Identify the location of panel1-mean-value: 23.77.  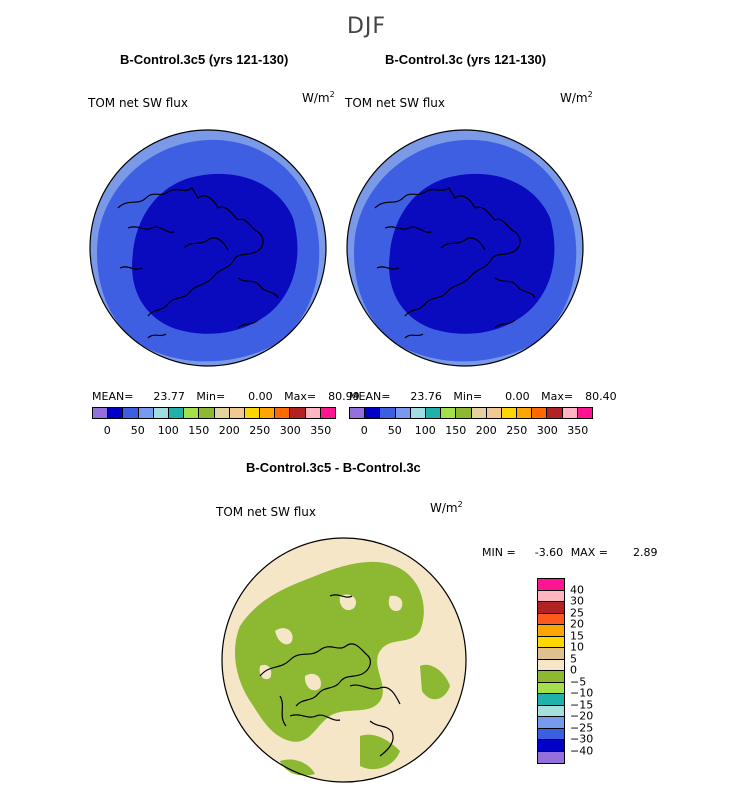
(169, 396).